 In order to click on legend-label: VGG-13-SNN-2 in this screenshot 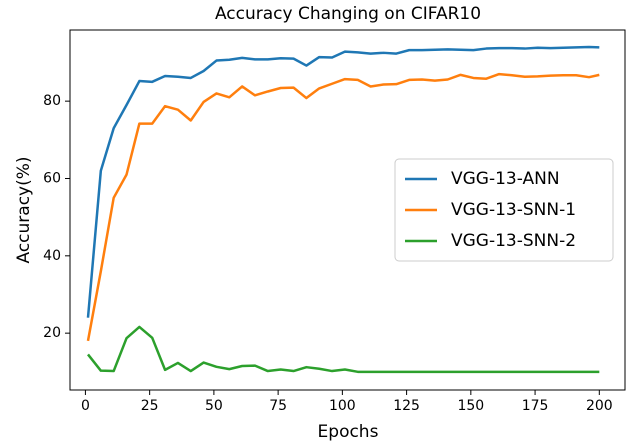, I will do `click(513, 241)`.